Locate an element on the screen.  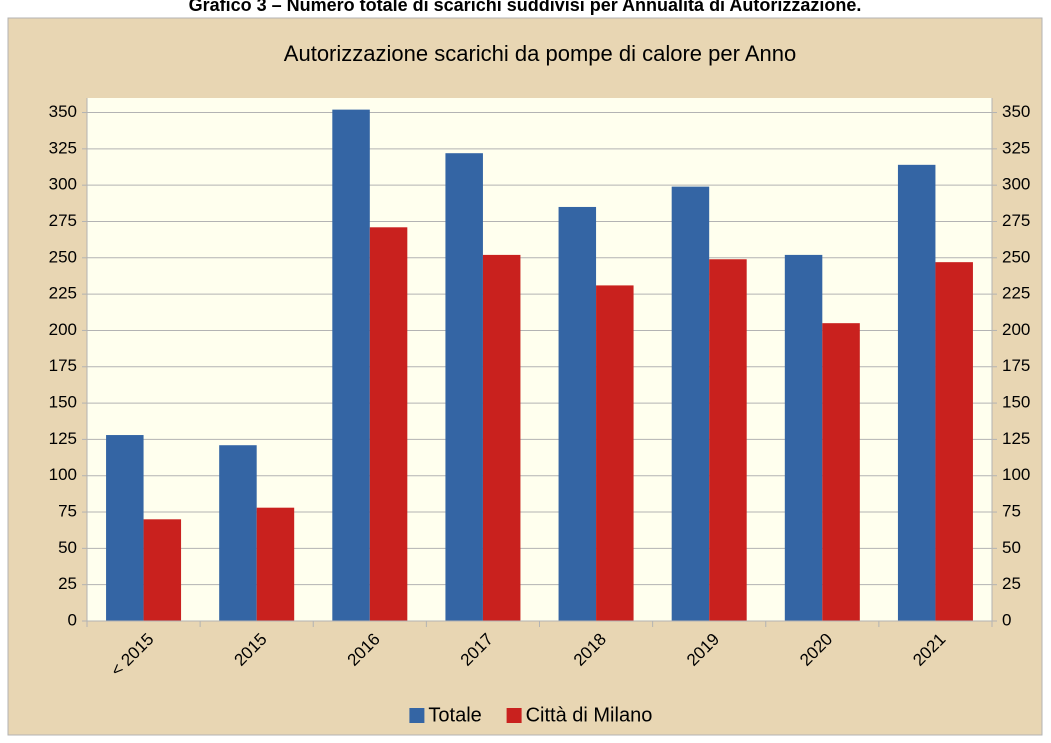
y2-tick-label: 100 is located at coordinates (1016, 474).